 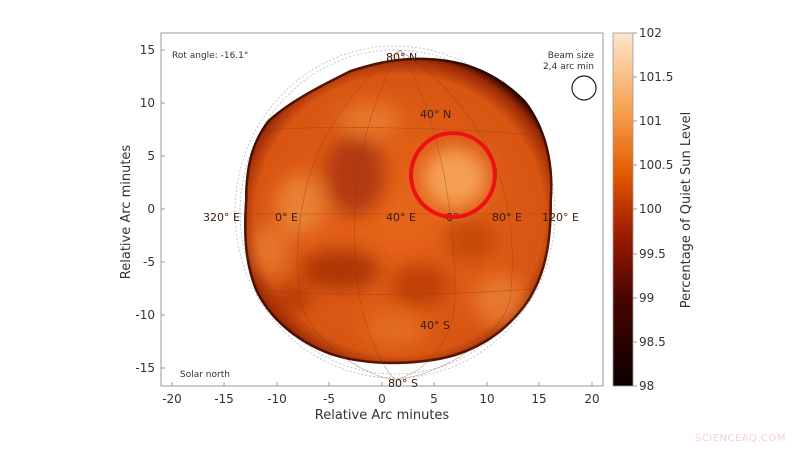 I want to click on svg-text: 101.5, so click(x=656, y=77).